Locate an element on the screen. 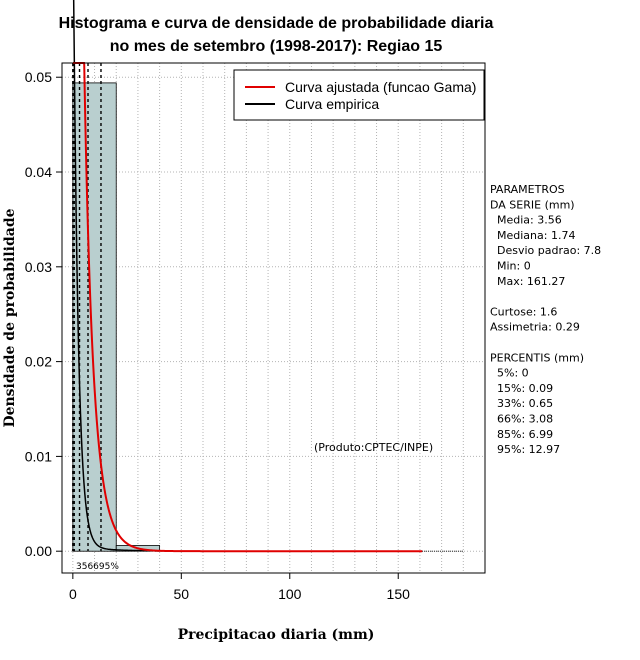 Image resolution: width=640 pixels, height=660 pixels. stats-line: 66%: 3.08 is located at coordinates (521, 419).